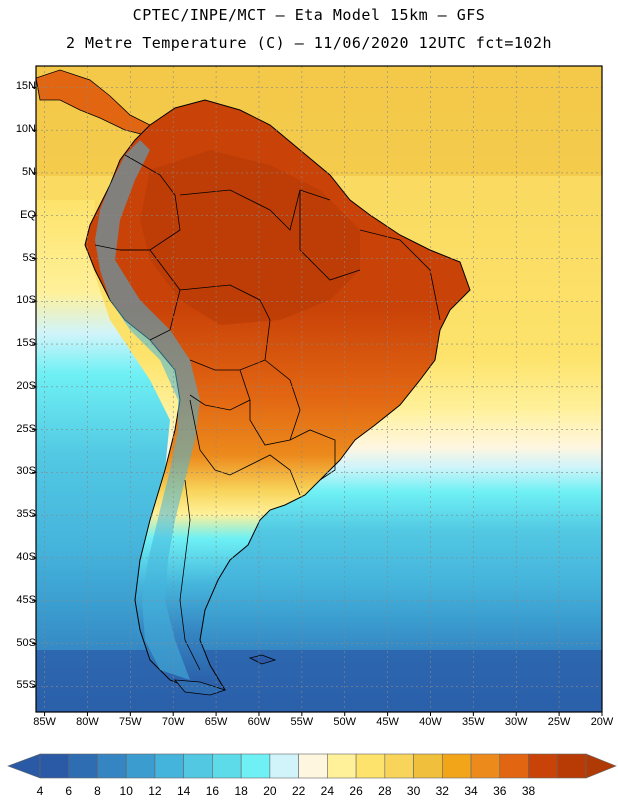 This screenshot has height=800, width=618. What do you see at coordinates (28, 214) in the screenshot?
I see `lat-tick-label: EQ` at bounding box center [28, 214].